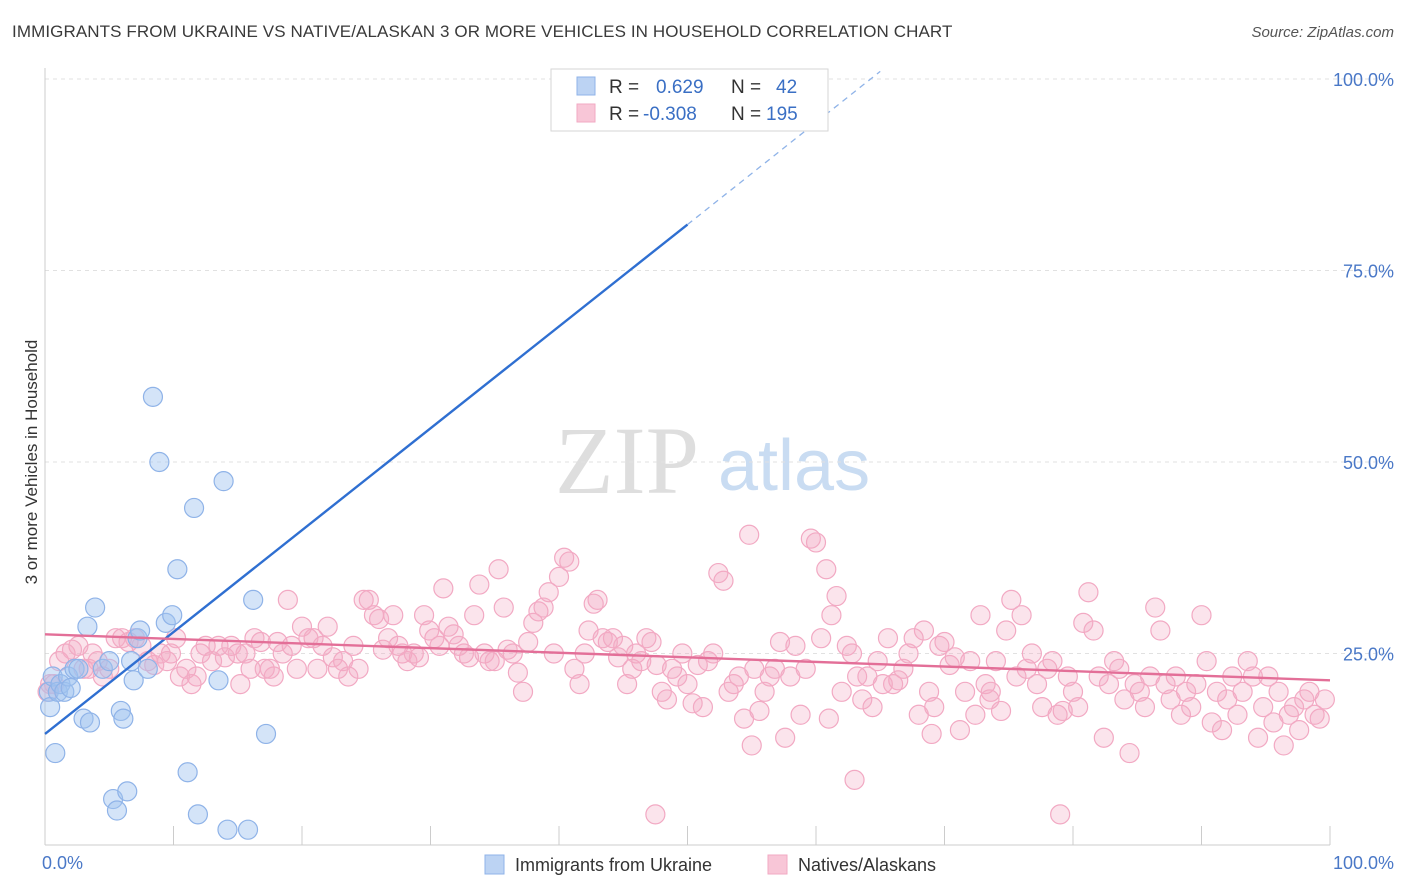 This screenshot has height=892, width=1406. I want to click on y-tick-label-1: 50.0%, so click(1368, 463).